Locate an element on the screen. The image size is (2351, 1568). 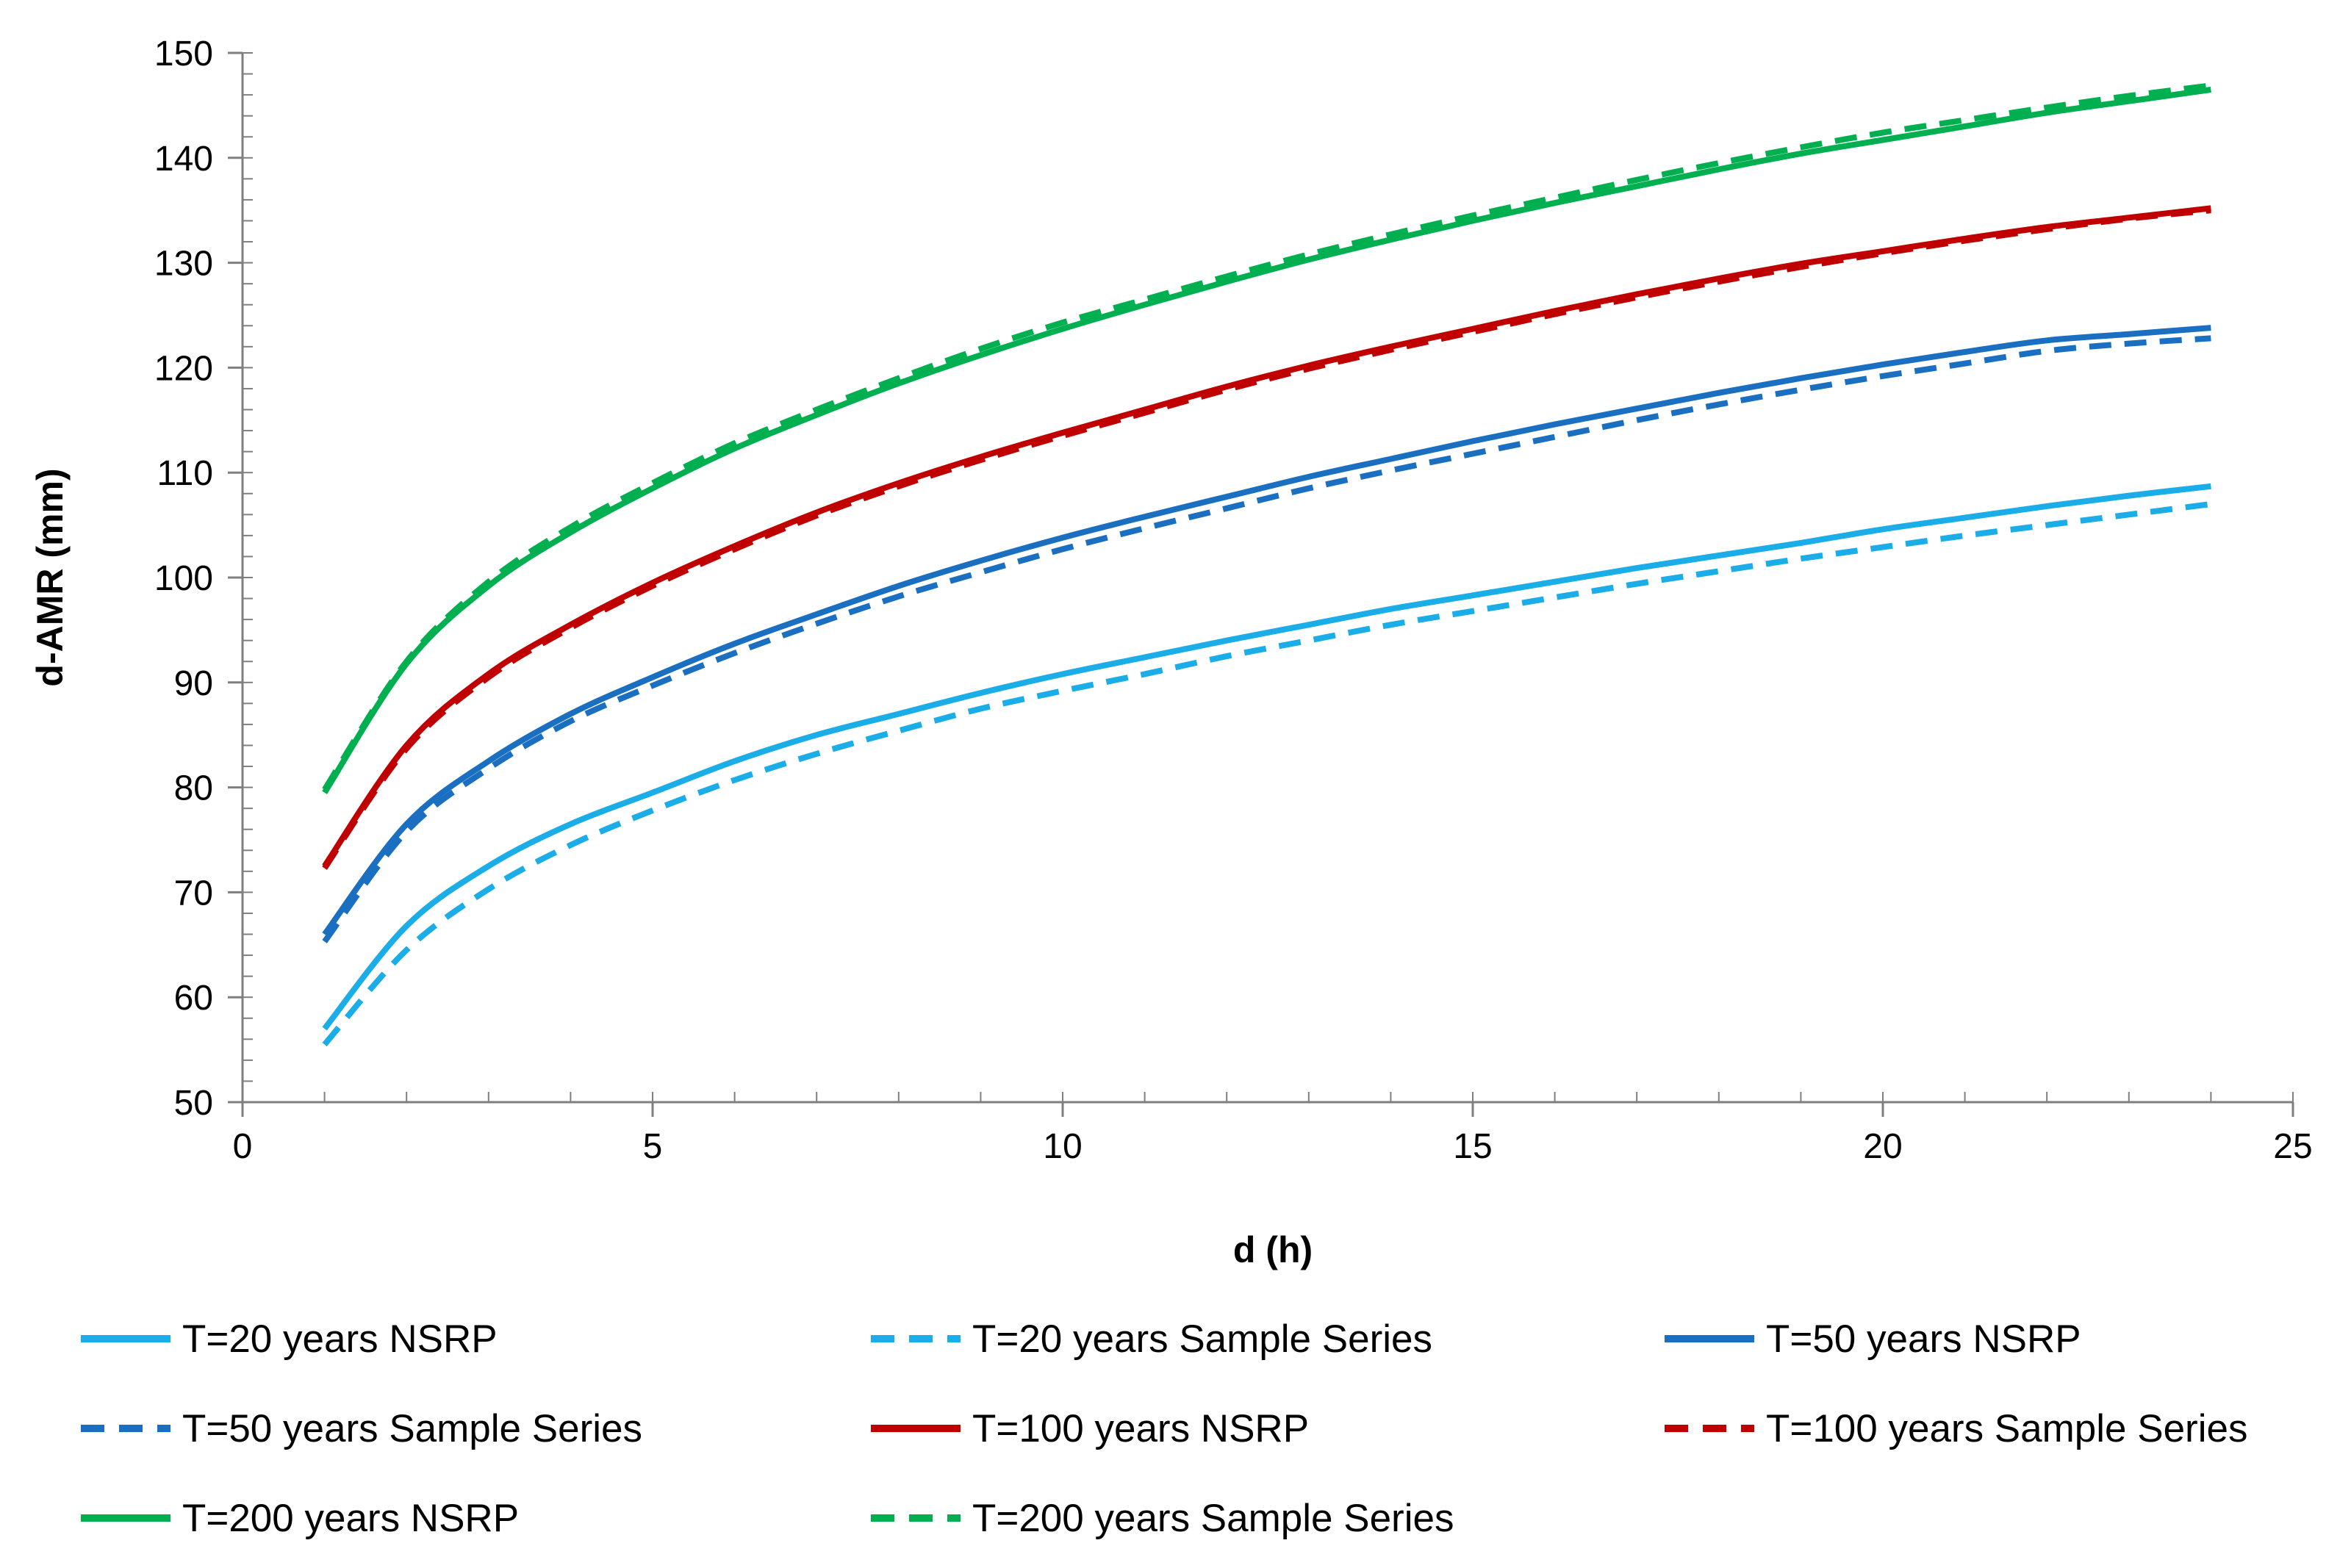
x-tick-label: 20 is located at coordinates (1882, 1146).